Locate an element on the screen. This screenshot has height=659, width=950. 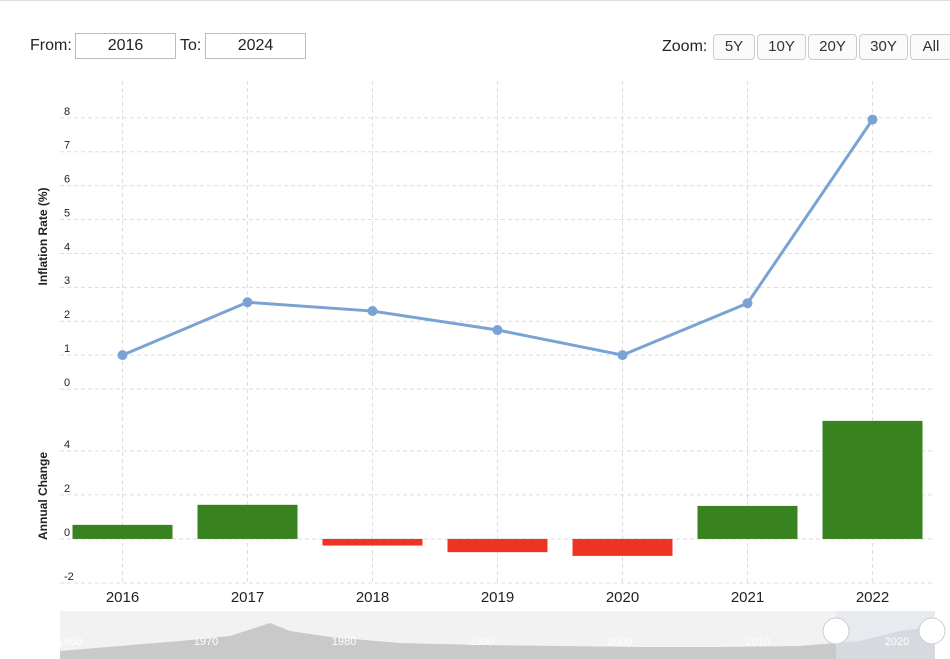
y-tick-label: 6 is located at coordinates (67, 180).